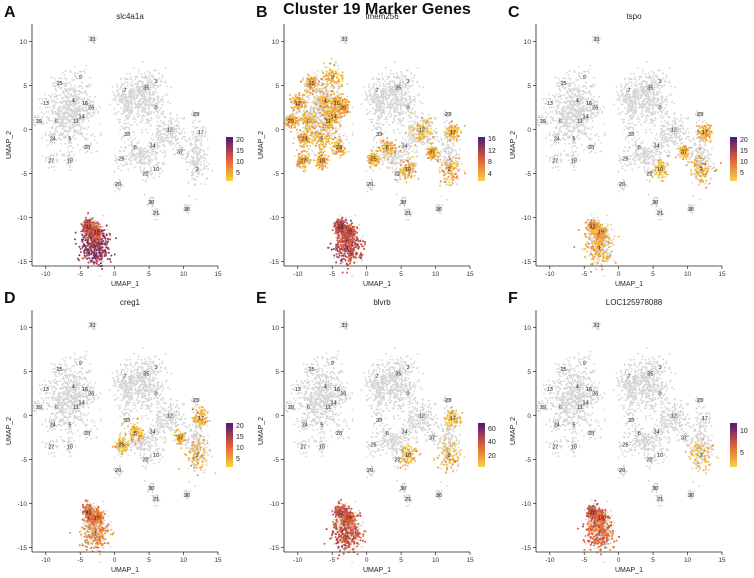 This screenshot has width=754, height=578. What do you see at coordinates (53, 139) in the screenshot?
I see `cluster-label: 24` at bounding box center [53, 139].